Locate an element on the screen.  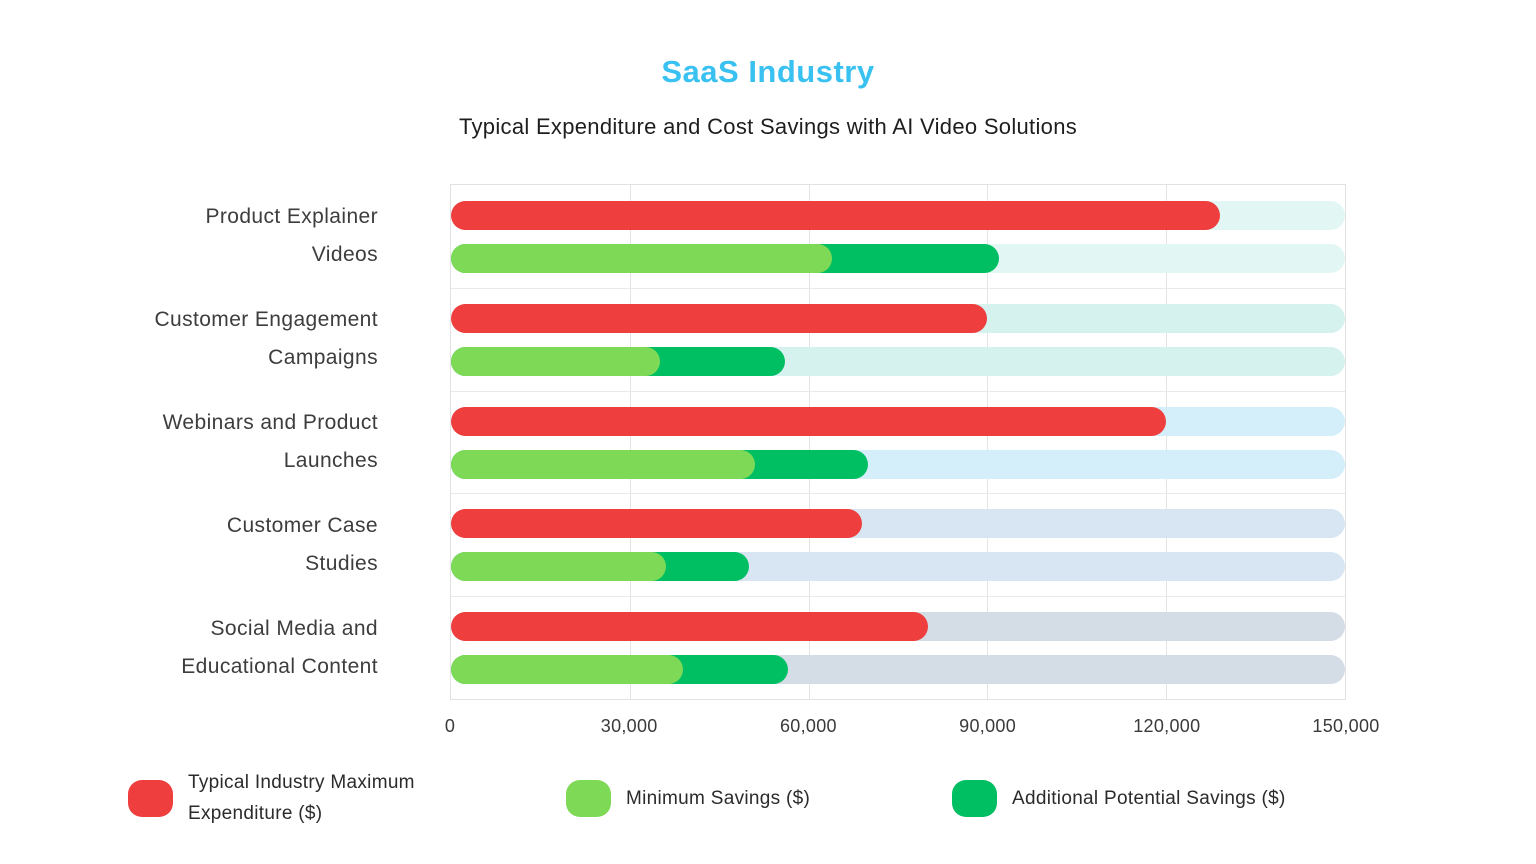
category-label-line: Videos is located at coordinates (344, 254).